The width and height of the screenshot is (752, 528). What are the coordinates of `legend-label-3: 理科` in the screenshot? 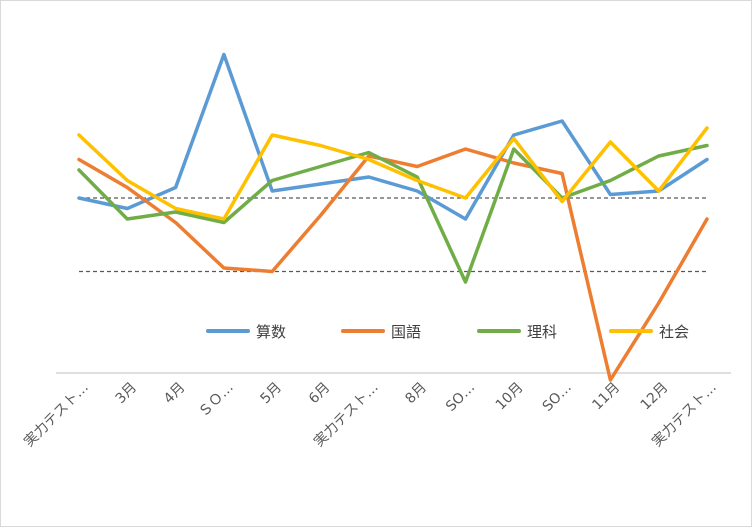 It's located at (542, 332).